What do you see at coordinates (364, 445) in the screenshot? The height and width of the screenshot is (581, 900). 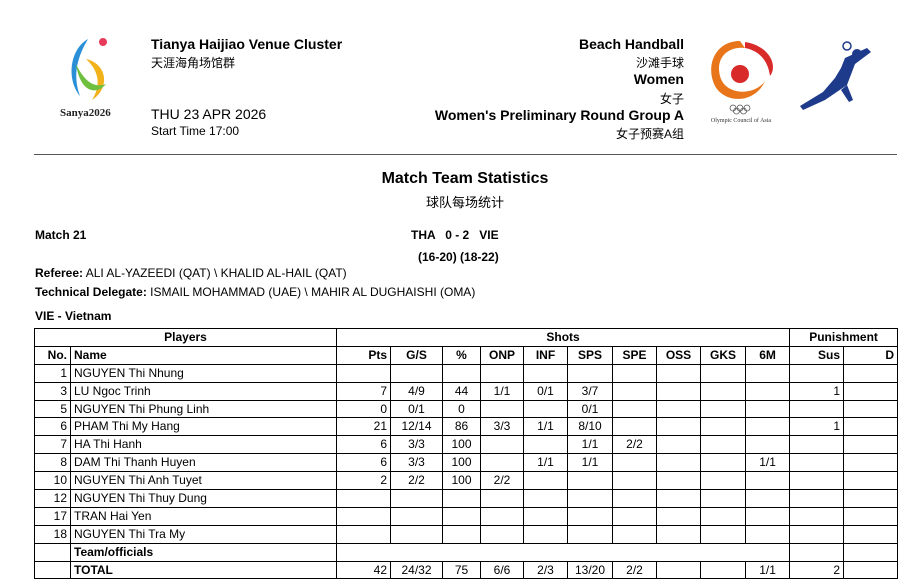 I see `table-cell-pts: 6` at bounding box center [364, 445].